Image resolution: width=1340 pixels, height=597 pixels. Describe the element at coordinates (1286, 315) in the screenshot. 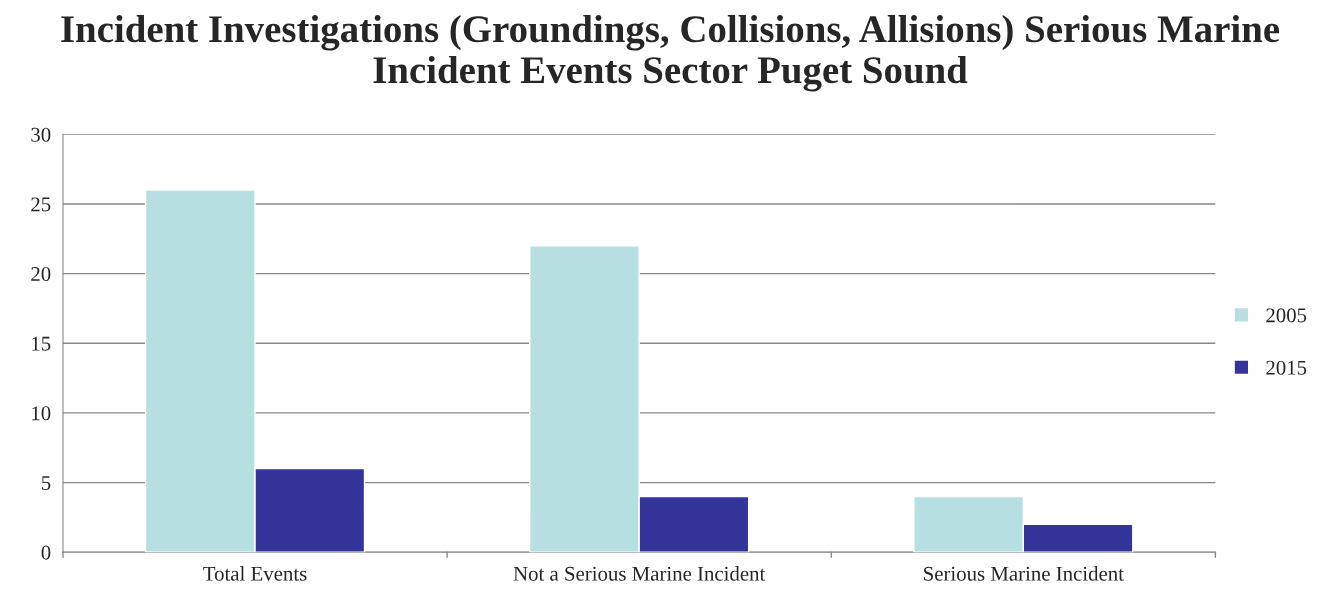

I see `legend-label: 2005` at that location.